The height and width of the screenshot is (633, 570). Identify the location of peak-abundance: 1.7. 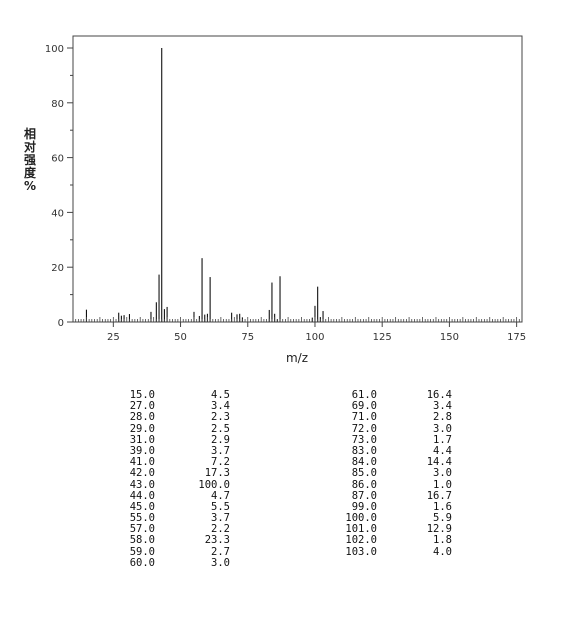
(442, 439).